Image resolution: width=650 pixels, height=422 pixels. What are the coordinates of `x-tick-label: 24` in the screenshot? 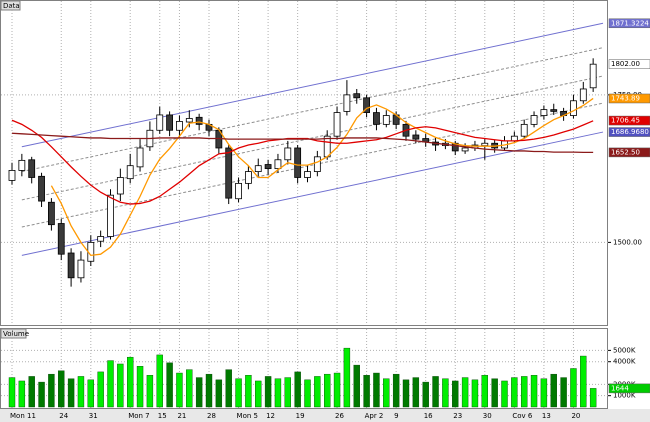 It's located at (63, 416).